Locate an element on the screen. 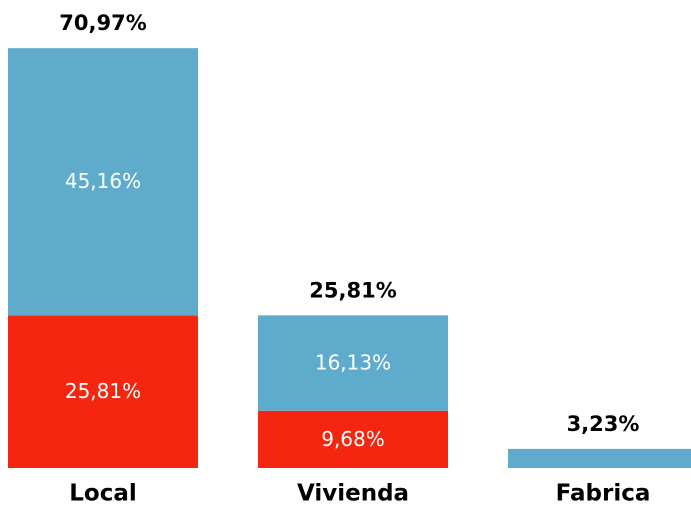 The width and height of the screenshot is (691, 507). segment-label: 16,13% is located at coordinates (353, 363).